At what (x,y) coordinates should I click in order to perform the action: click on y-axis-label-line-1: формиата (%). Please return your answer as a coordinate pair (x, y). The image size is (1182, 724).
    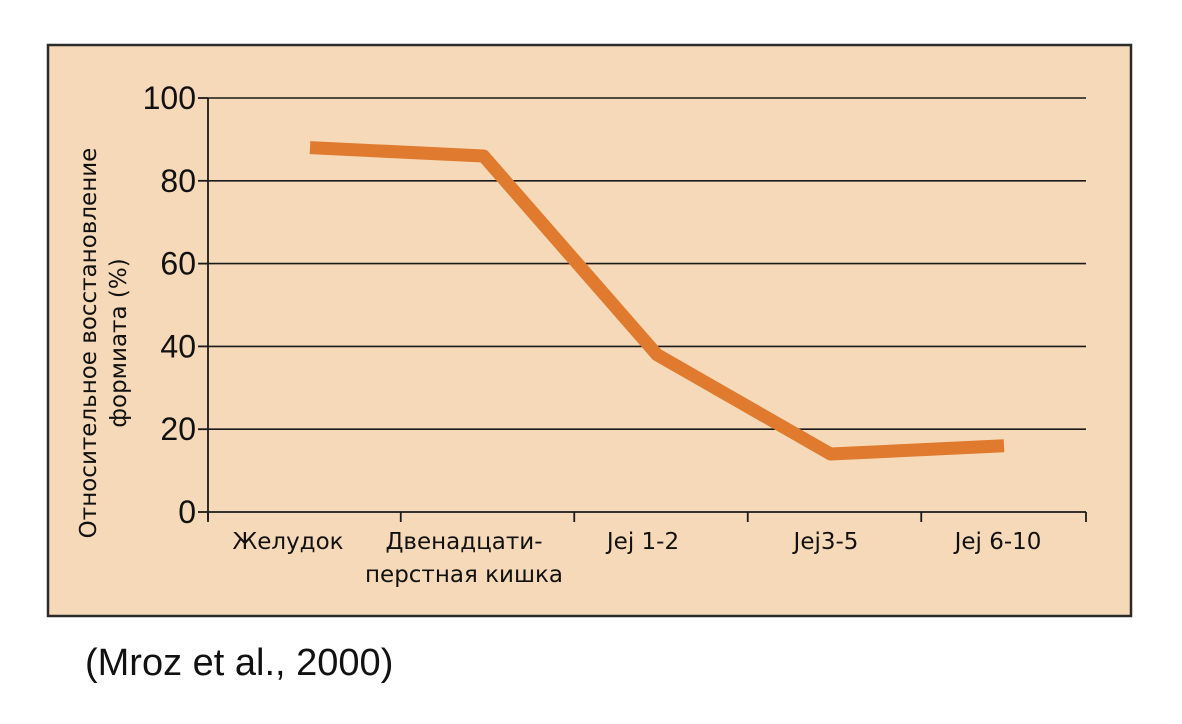
    Looking at the image, I should click on (119, 342).